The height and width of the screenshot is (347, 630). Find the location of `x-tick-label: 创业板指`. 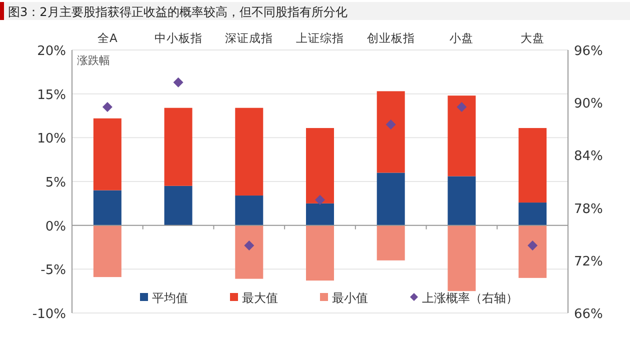

x-tick-label: 创业板指 is located at coordinates (390, 38).